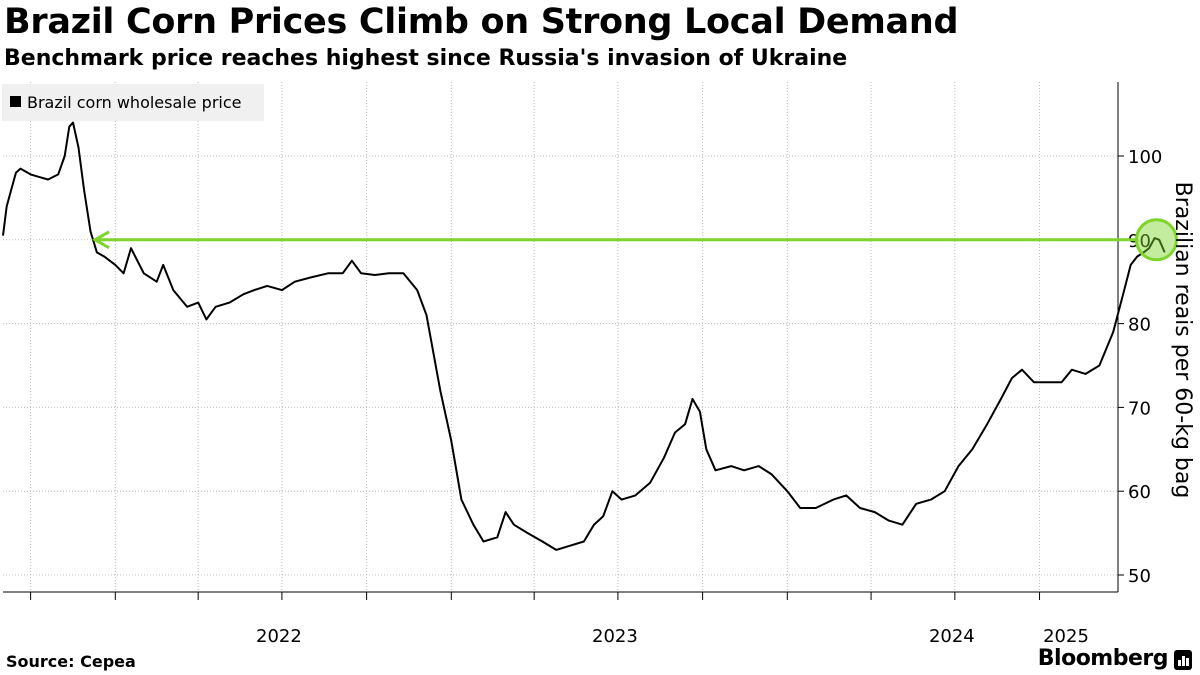 Image resolution: width=1200 pixels, height=675 pixels. Describe the element at coordinates (560, 619) in the screenshot. I see `x-axis: 2022 2023 2024 2025` at that location.